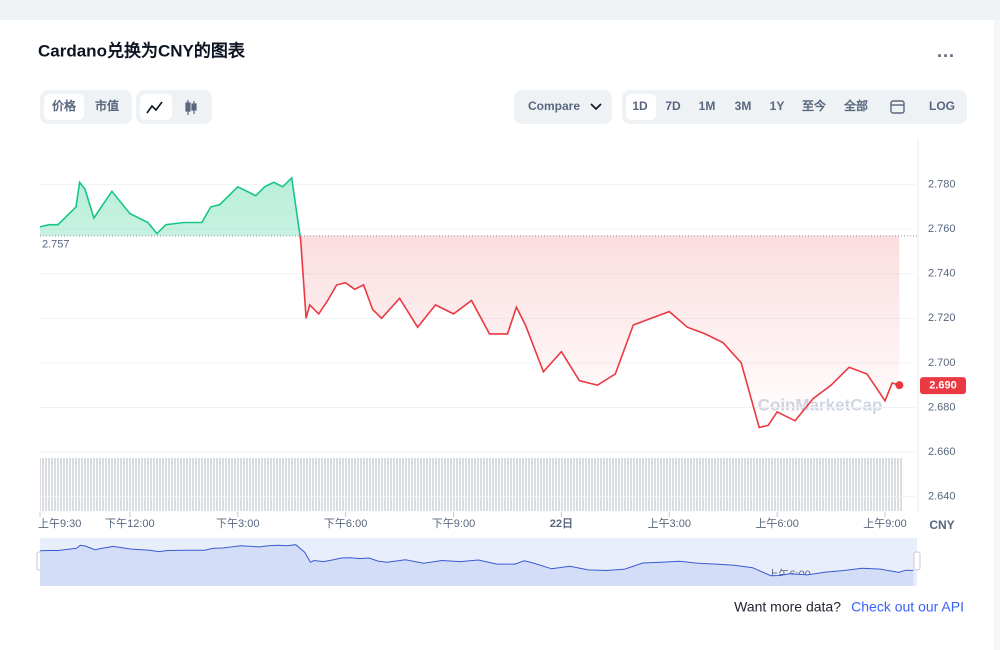 The width and height of the screenshot is (1000, 650). Describe the element at coordinates (59, 523) in the screenshot. I see `x-tick-label: 上午9:30` at that location.